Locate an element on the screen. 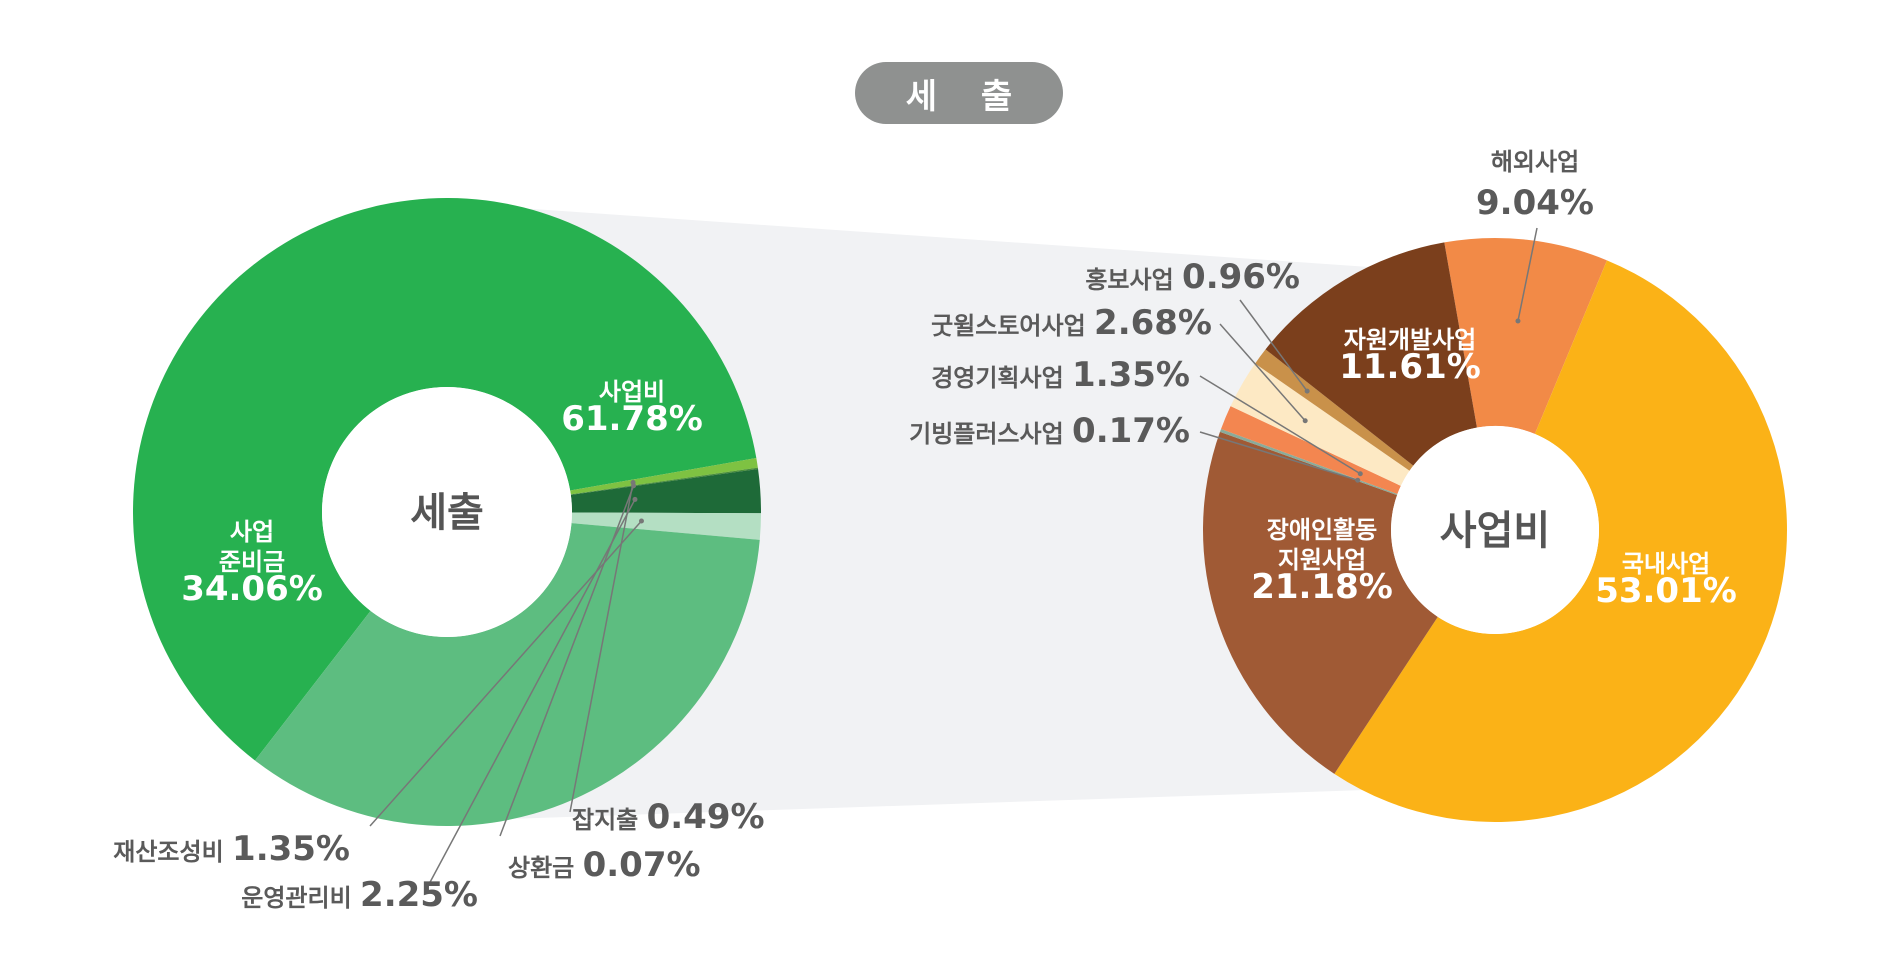  label-right-2-name: 장애인활동 is located at coordinates (1322, 530).